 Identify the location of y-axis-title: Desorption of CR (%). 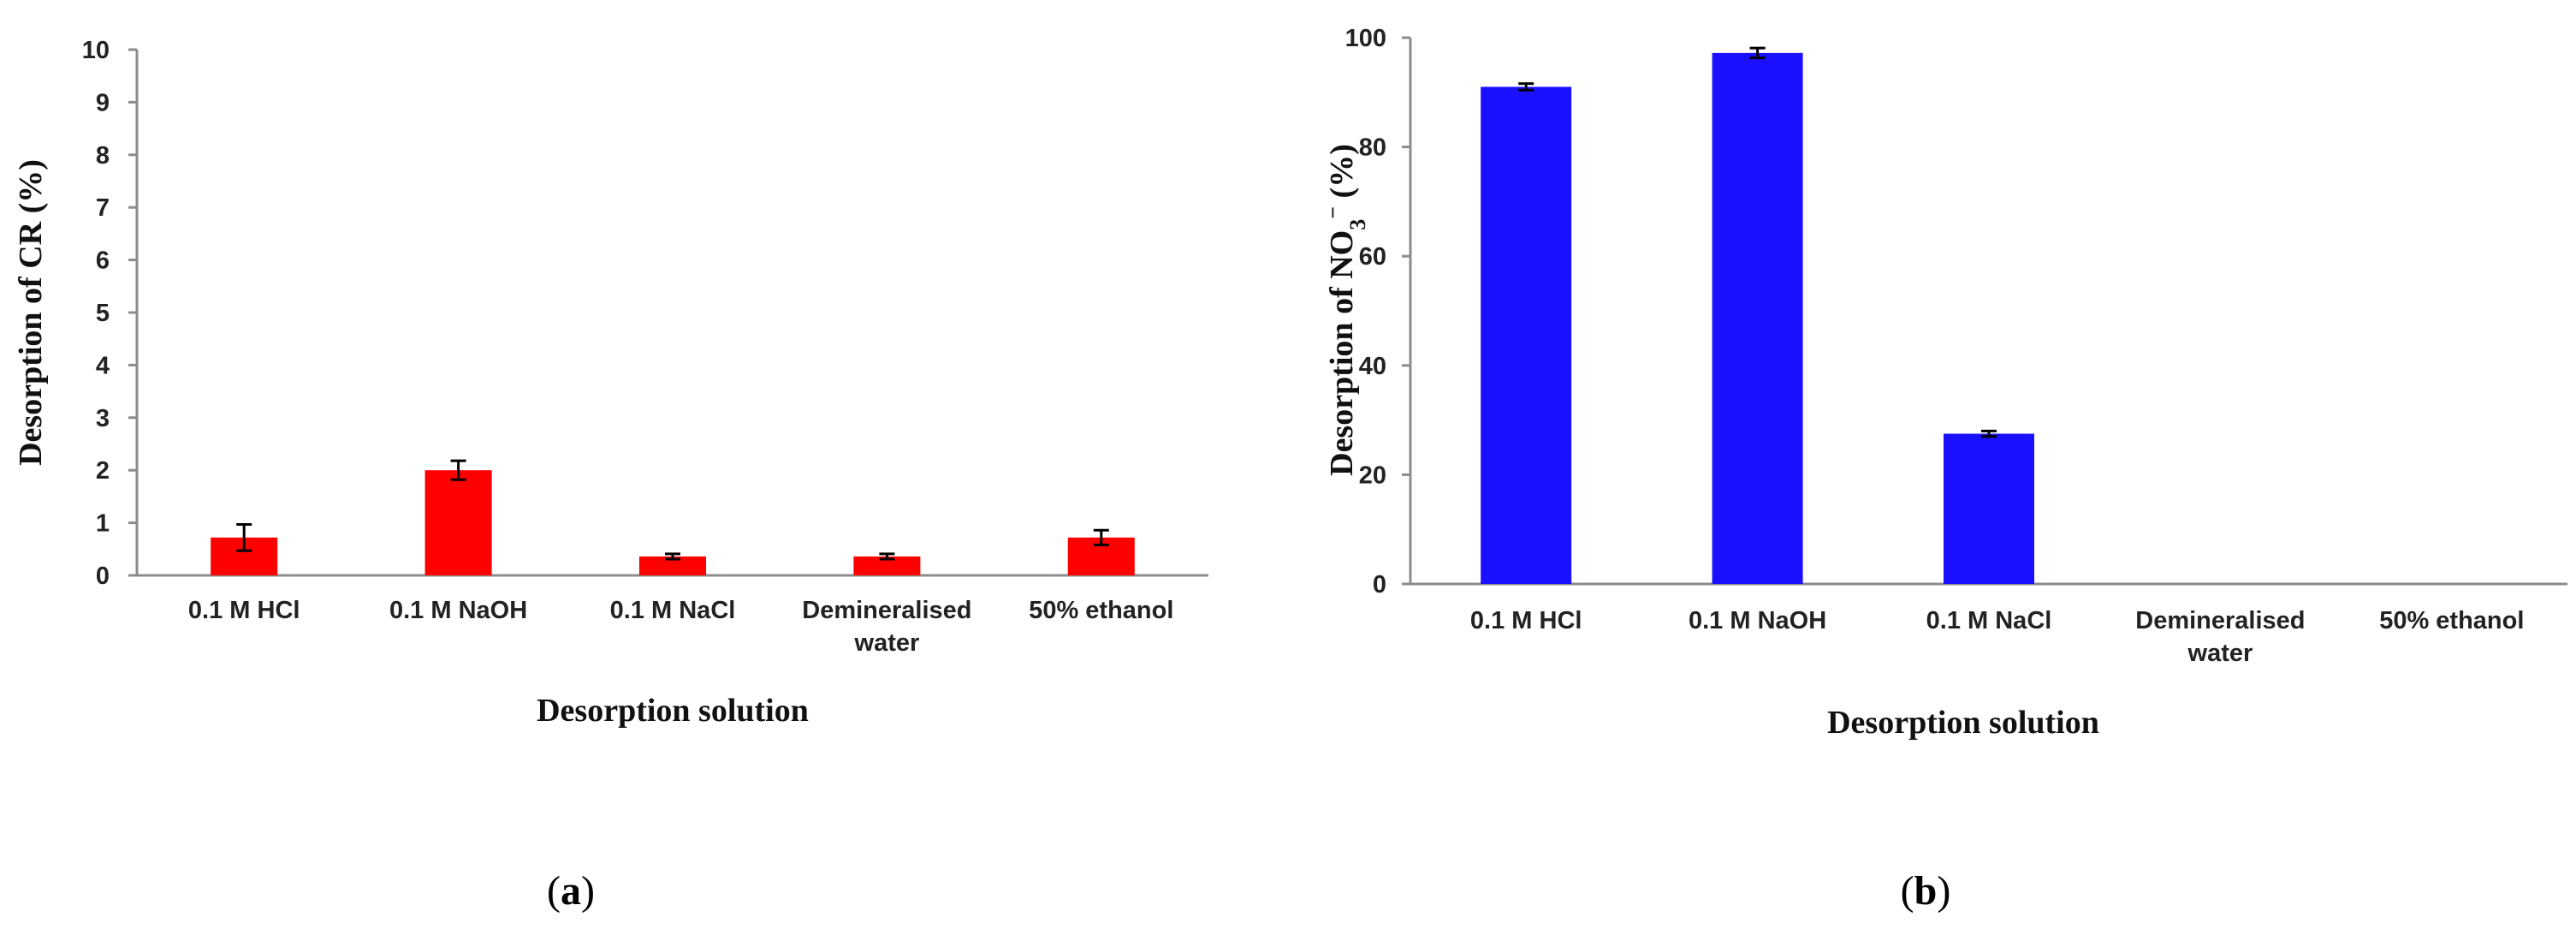
(31, 312).